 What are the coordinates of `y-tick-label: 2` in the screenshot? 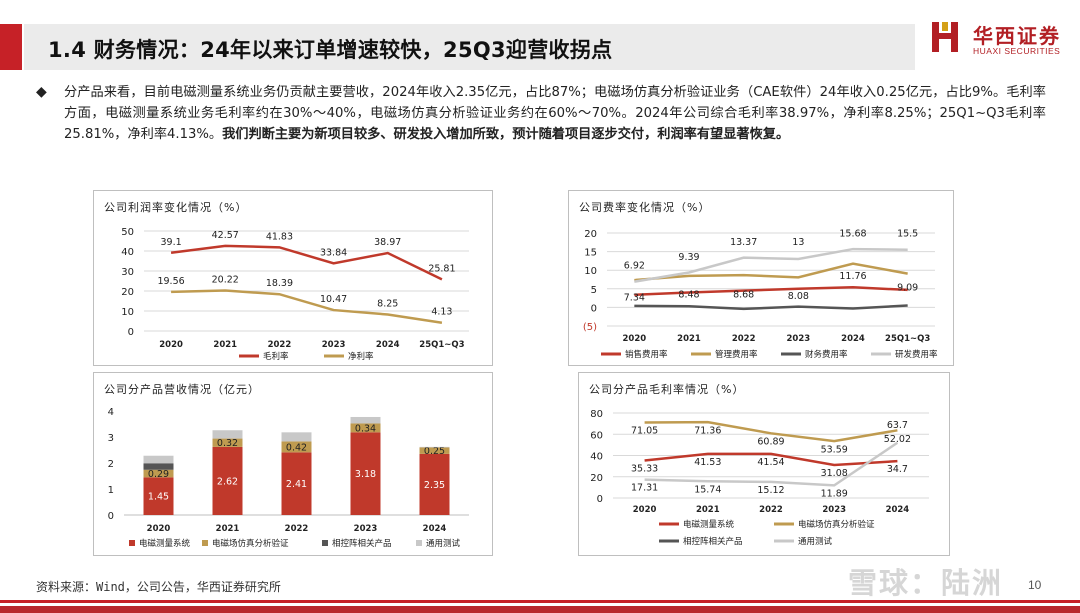 It's located at (111, 464).